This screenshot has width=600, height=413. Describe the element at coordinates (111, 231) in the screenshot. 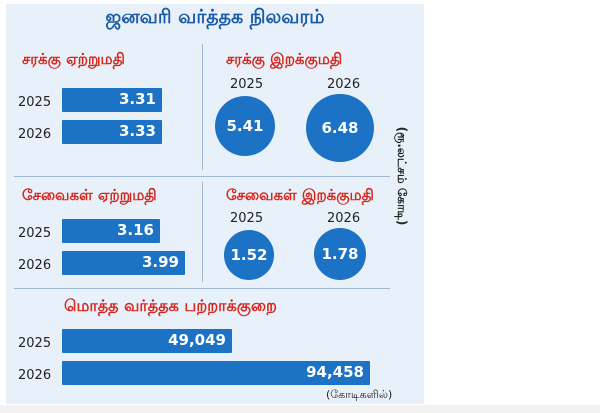

I see `services-exports-bar-2025` at that location.